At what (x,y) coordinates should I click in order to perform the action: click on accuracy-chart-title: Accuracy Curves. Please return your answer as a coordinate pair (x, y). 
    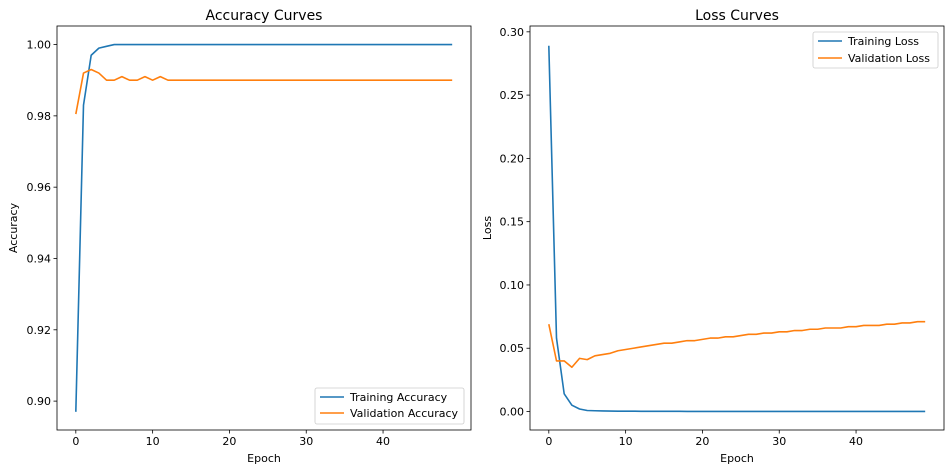
    Looking at the image, I should click on (264, 16).